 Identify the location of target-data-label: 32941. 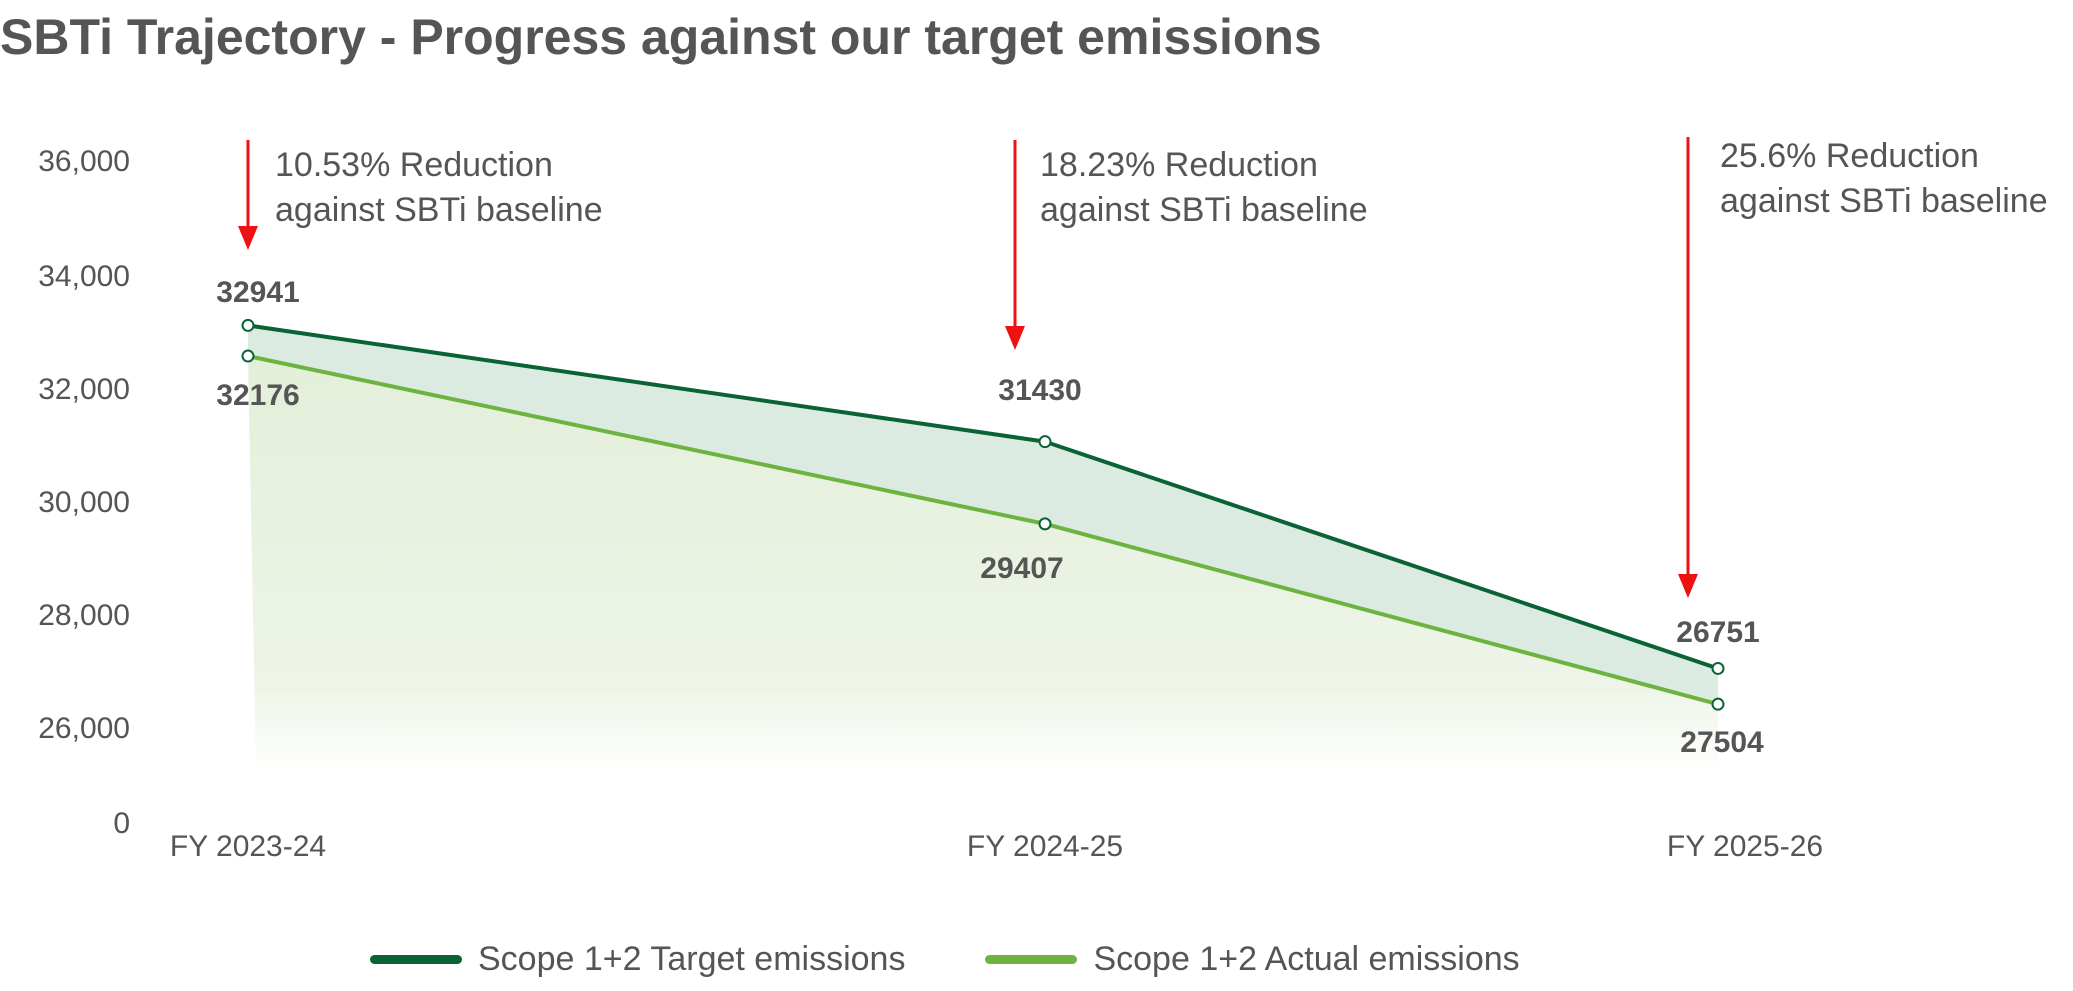
(257, 292).